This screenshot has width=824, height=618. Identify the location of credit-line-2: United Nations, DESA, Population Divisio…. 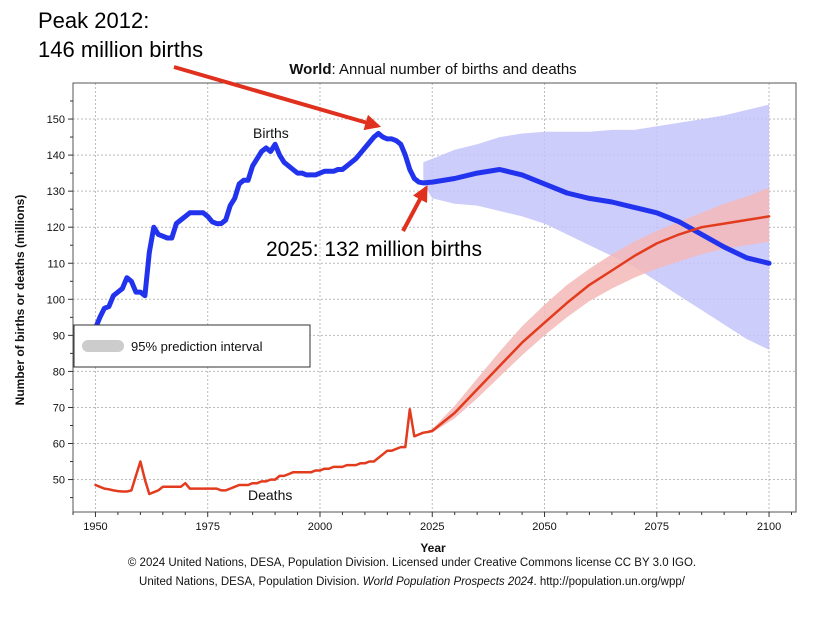
(412, 582).